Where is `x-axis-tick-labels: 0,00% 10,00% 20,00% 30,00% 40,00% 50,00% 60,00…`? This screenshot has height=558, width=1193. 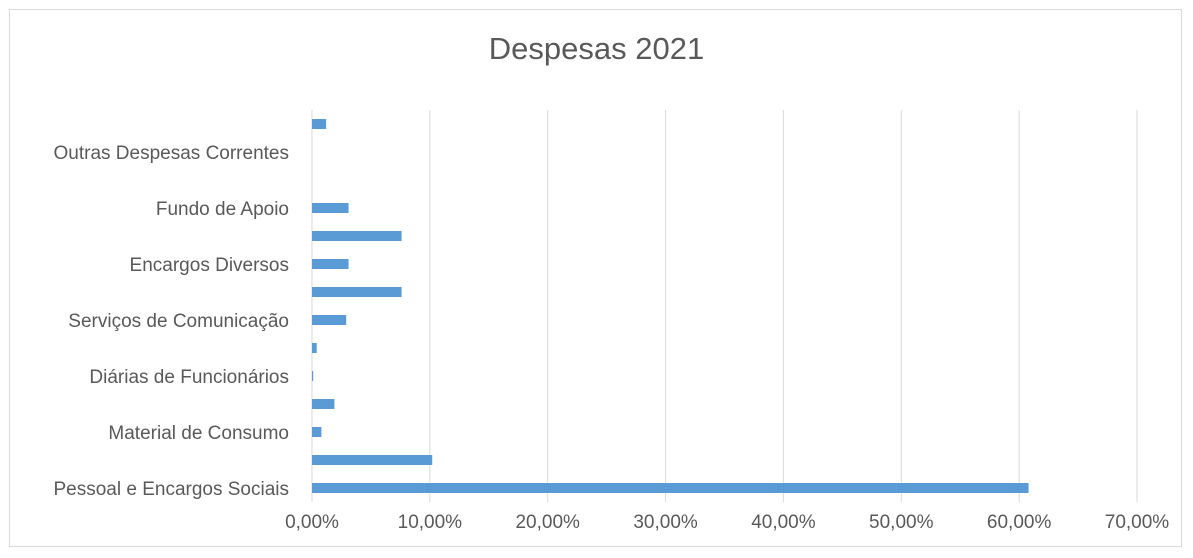
x-axis-tick-labels: 0,00% 10,00% 20,00% 30,00% 40,00% 50,00% 60,00… is located at coordinates (727, 522).